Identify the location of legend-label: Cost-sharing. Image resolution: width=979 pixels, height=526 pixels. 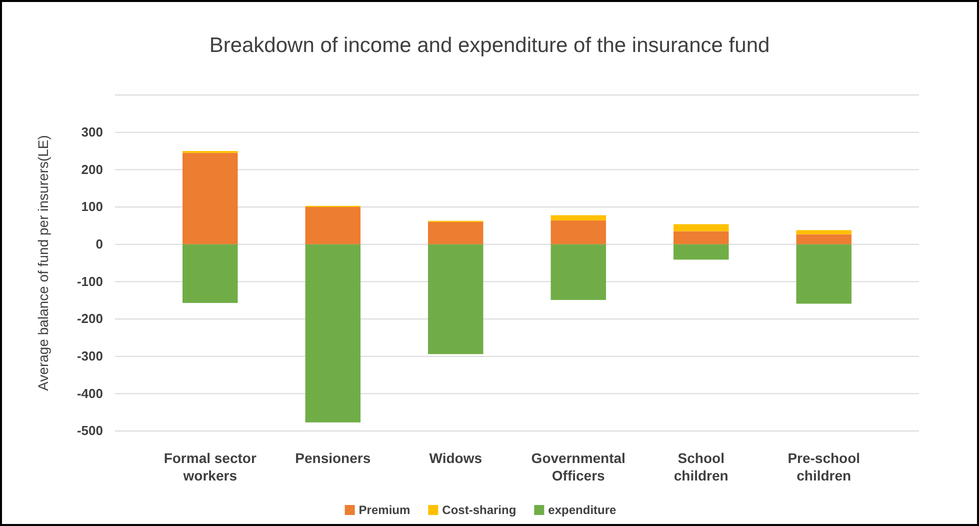
(479, 510).